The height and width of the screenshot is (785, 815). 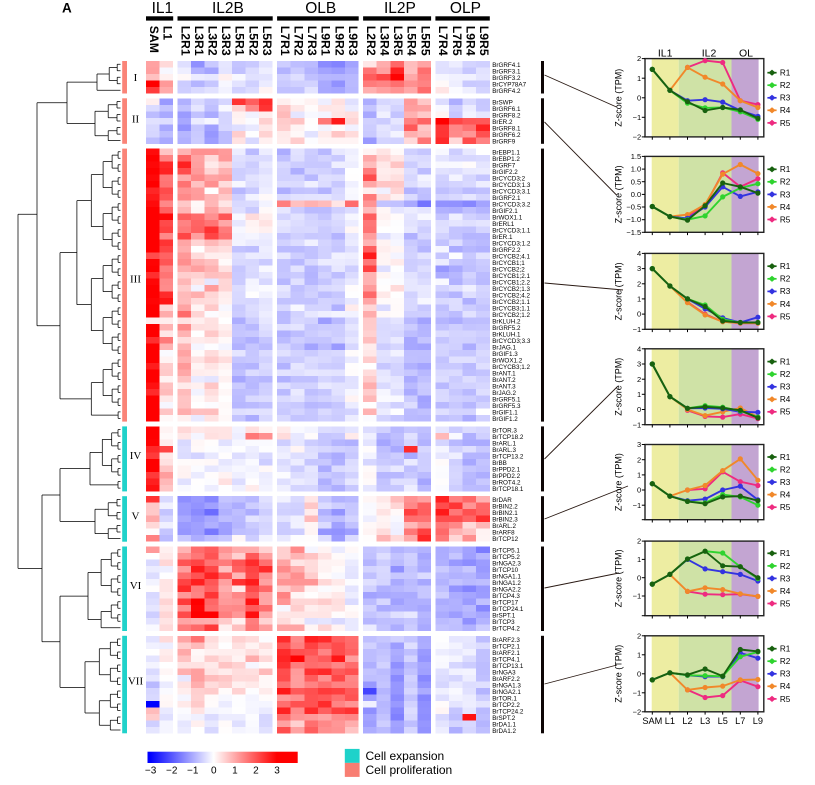 What do you see at coordinates (412, 41) in the screenshot?
I see `svg-text: L5R4` at bounding box center [412, 41].